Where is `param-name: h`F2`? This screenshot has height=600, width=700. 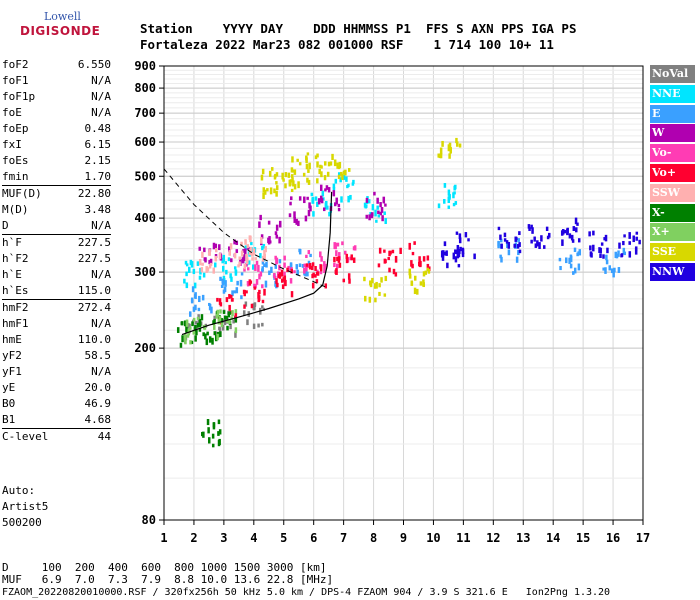
param-name: h`F2 is located at coordinates (15, 258).